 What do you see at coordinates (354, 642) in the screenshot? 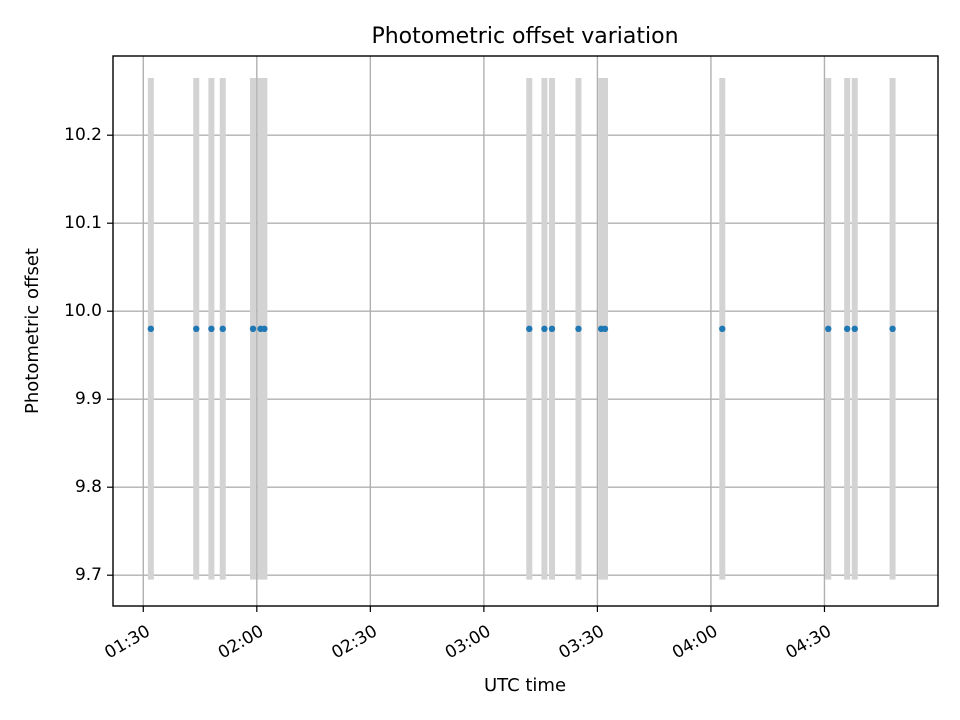
I see `x-tick-label: 02:30` at bounding box center [354, 642].